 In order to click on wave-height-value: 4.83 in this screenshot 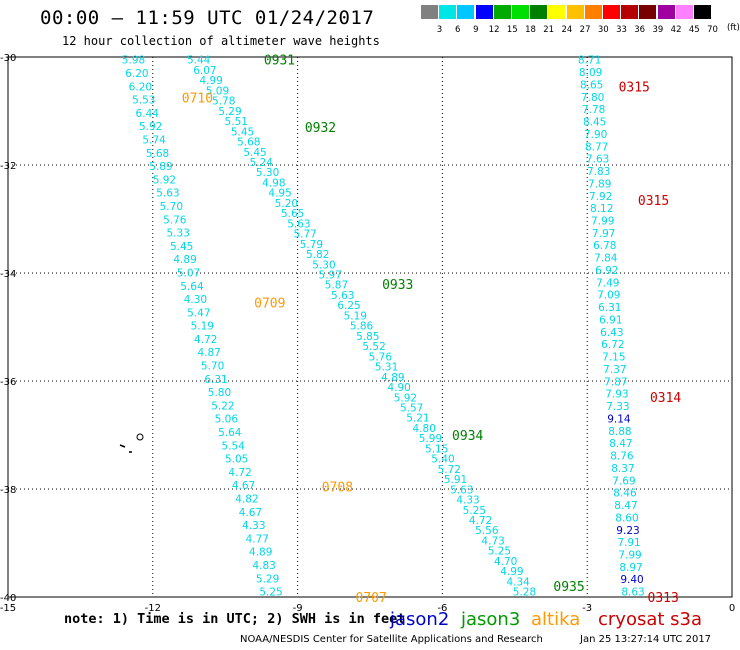, I will do `click(263, 566)`.